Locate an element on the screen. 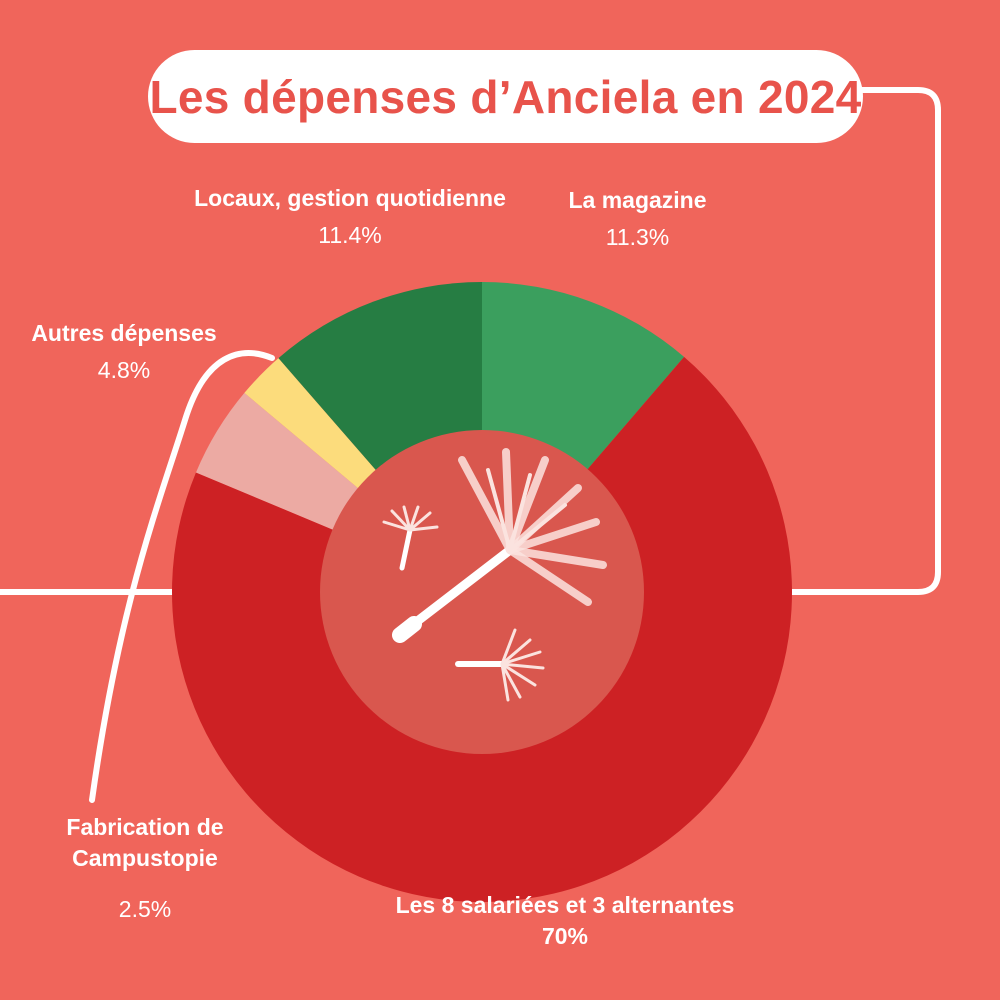 The image size is (1000, 1000). title-pill: Les dépenses d’Anciela en 2024 is located at coordinates (505, 96).